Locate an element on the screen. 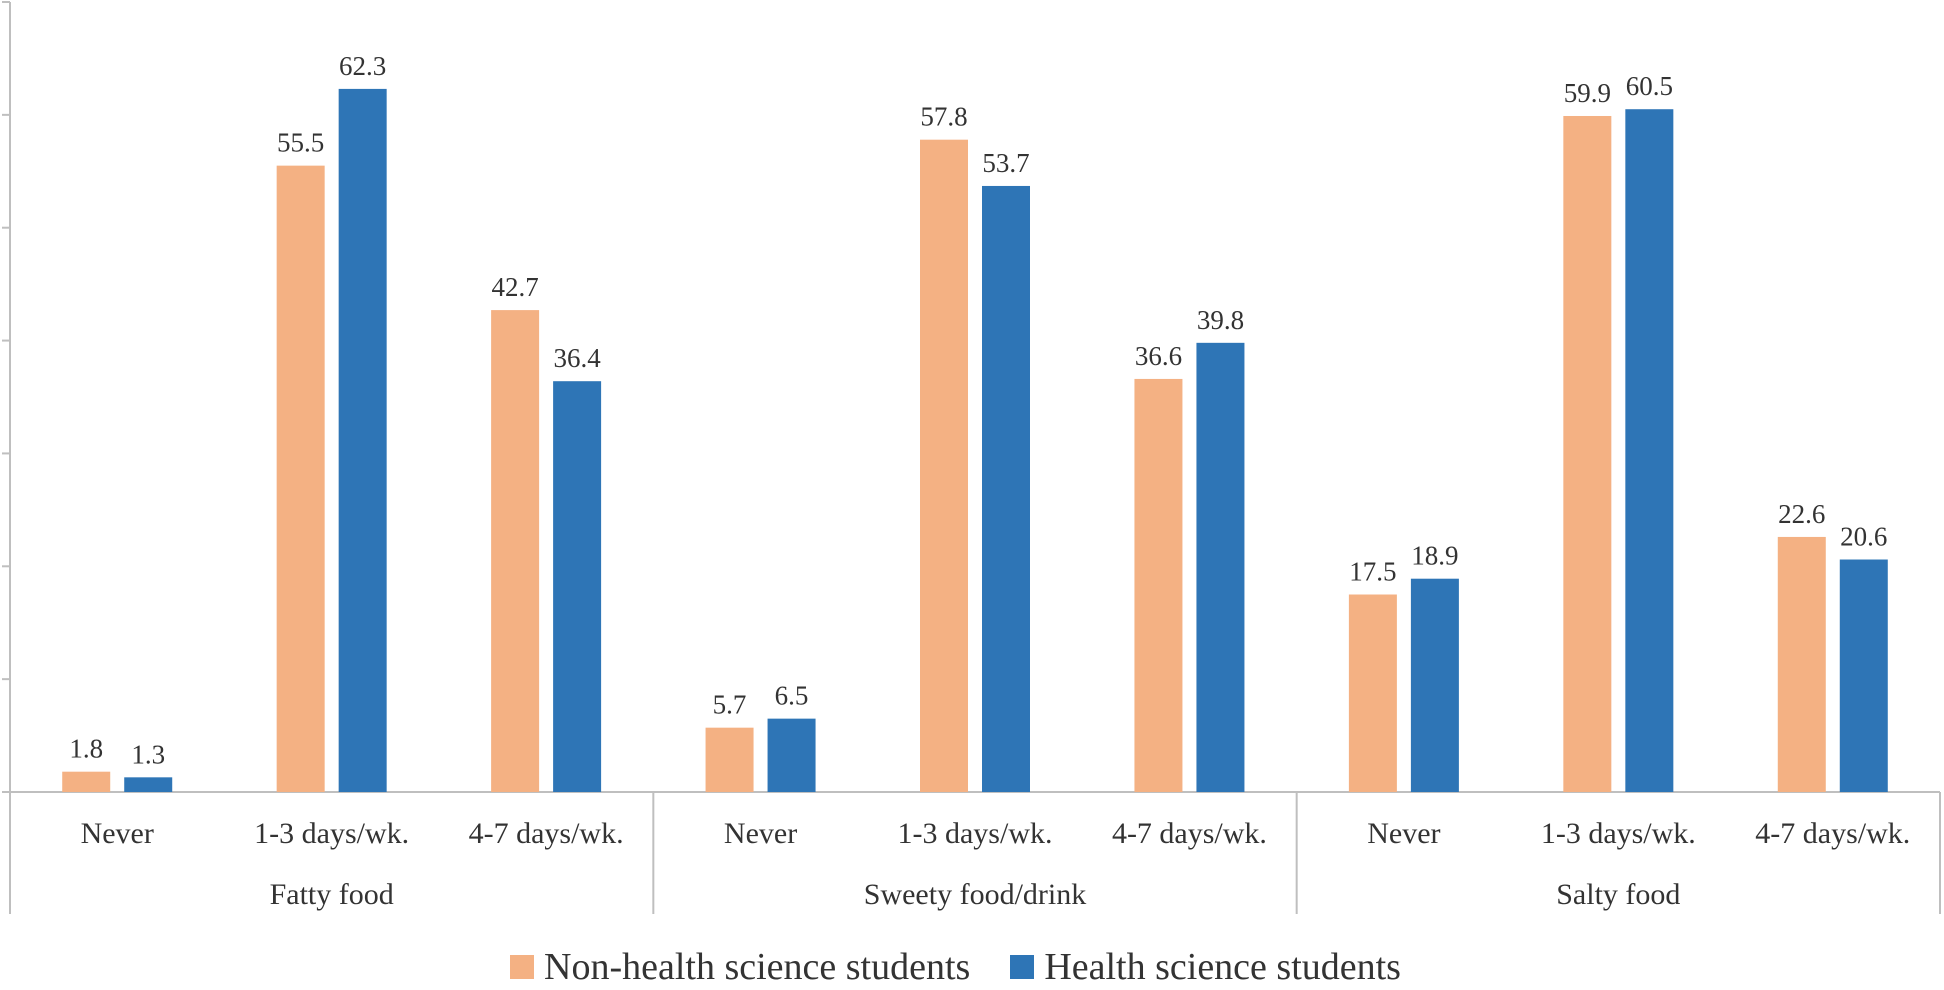 This screenshot has width=1944, height=990. data-label-health: 36.4 is located at coordinates (577, 358).